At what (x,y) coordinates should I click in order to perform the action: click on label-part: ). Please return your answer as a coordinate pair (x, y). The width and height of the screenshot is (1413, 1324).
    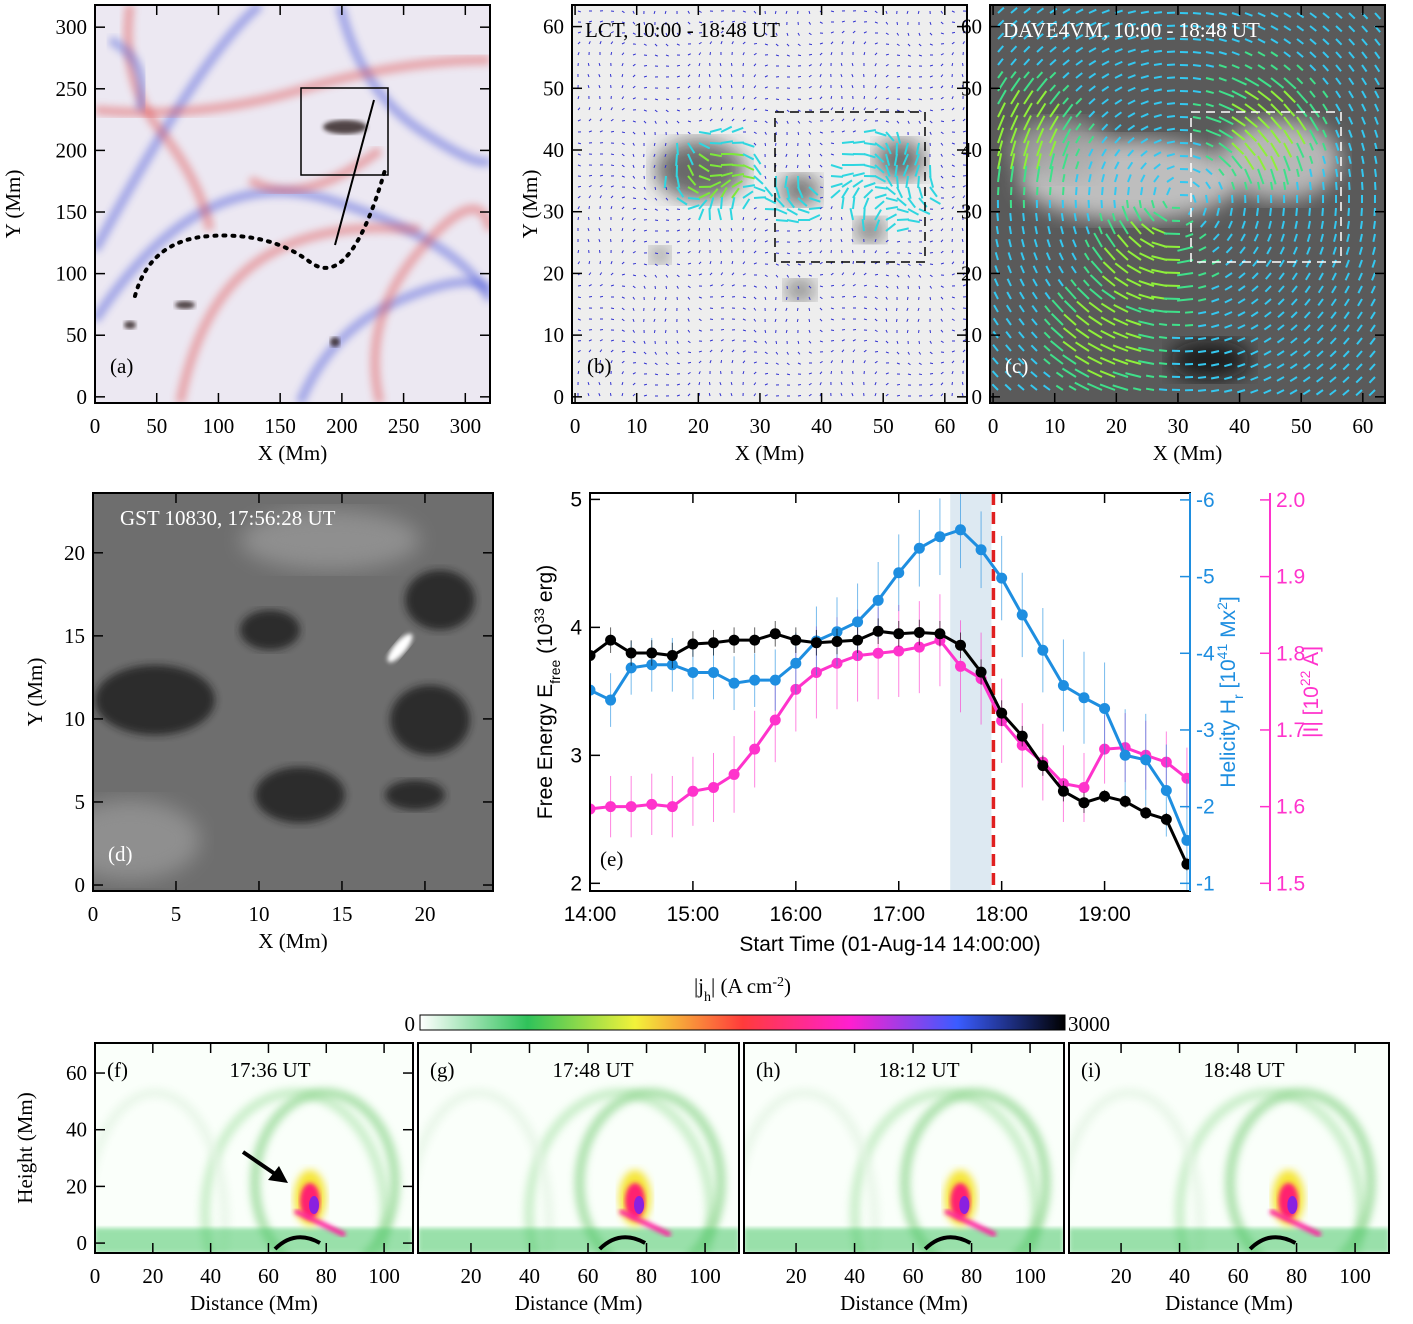
    Looking at the image, I should click on (787, 986).